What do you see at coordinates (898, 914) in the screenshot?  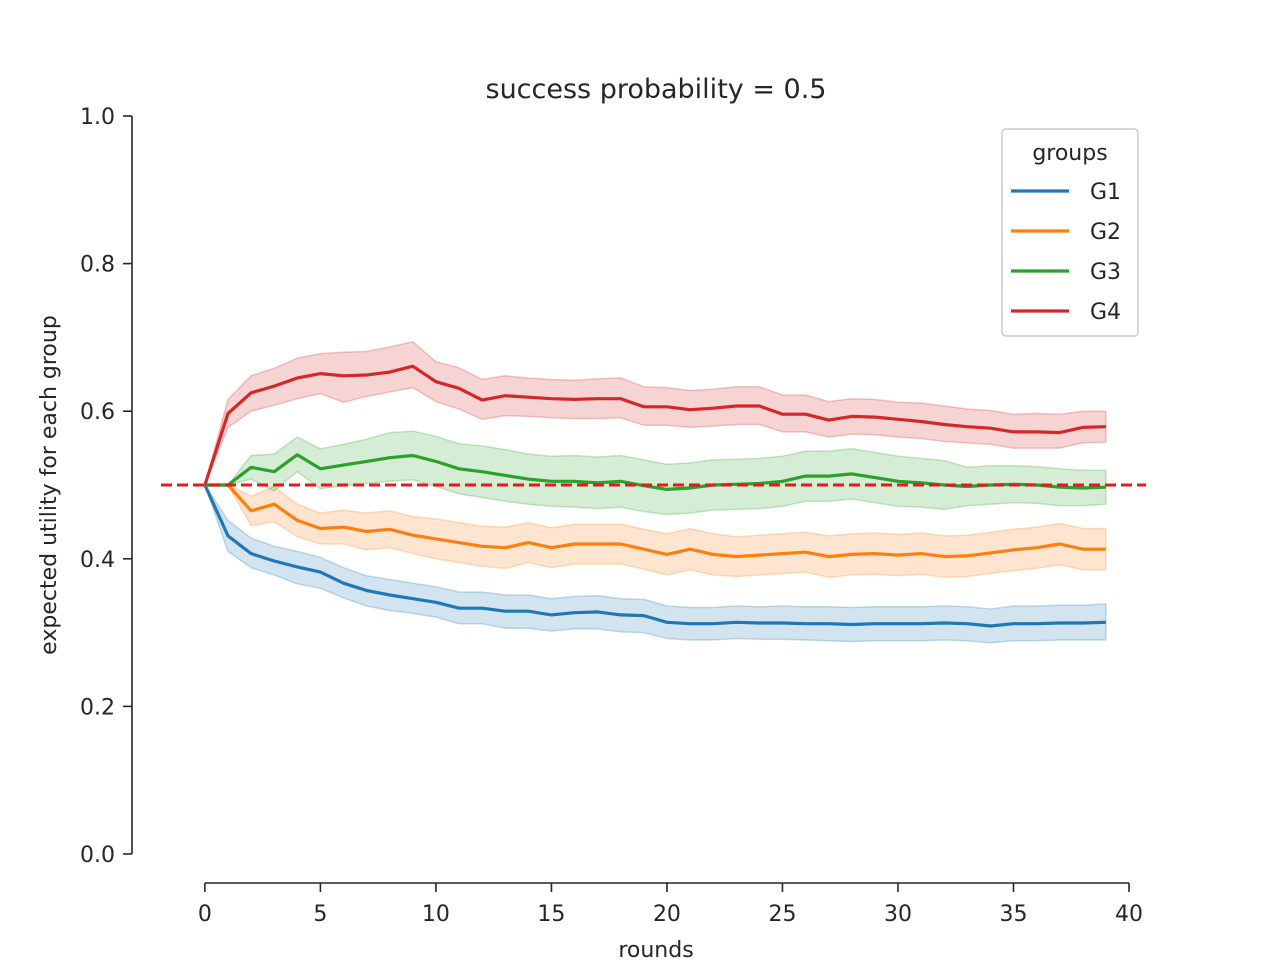 I see `x-tick-label: 30` at bounding box center [898, 914].